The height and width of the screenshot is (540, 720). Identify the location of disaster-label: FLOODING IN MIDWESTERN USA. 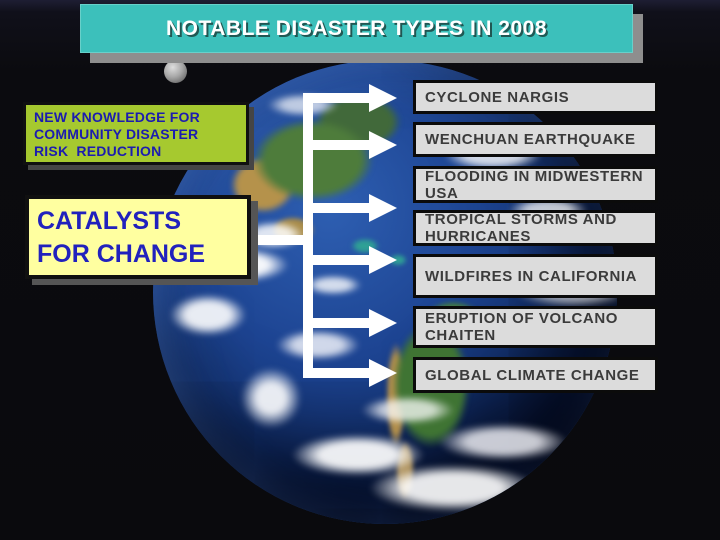
(534, 184).